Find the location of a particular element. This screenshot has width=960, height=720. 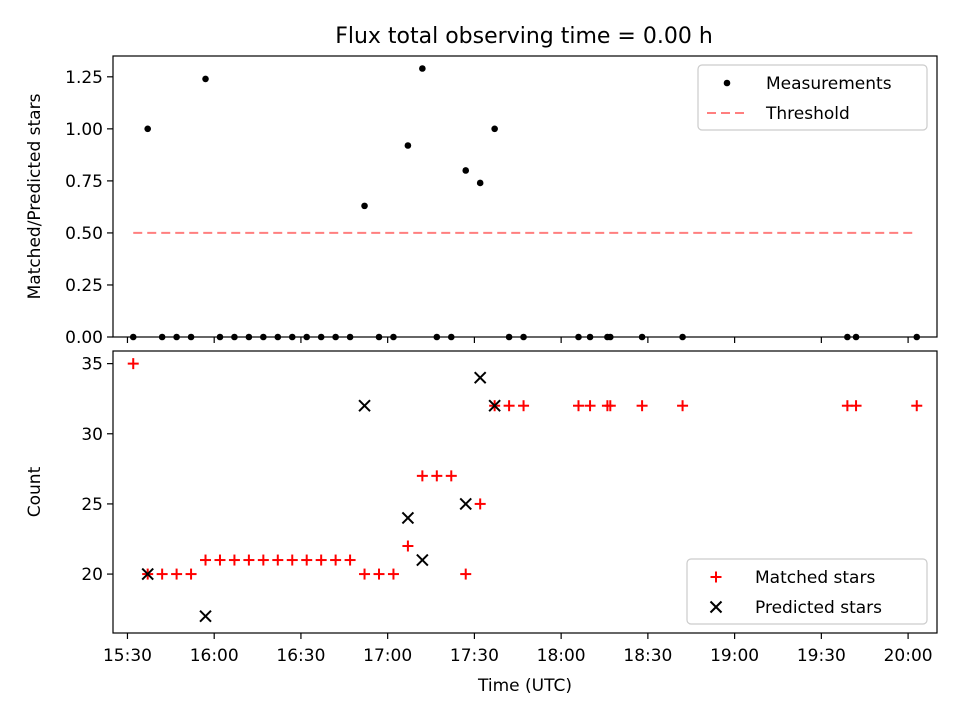

legend: Matched stars Predicted stars is located at coordinates (807, 591).